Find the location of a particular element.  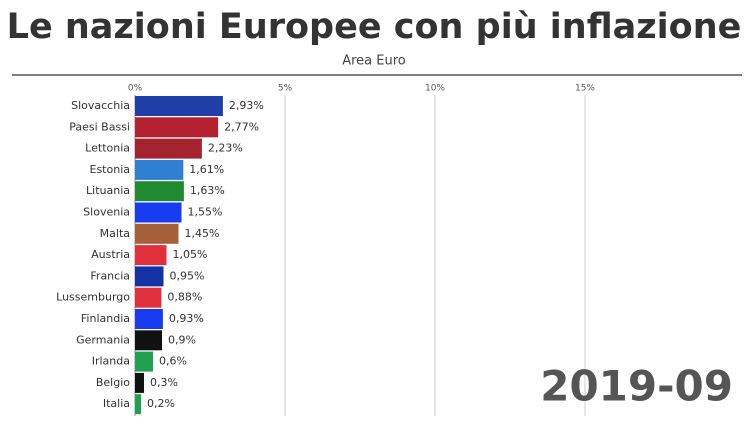

value-label: 0,2% is located at coordinates (161, 403).